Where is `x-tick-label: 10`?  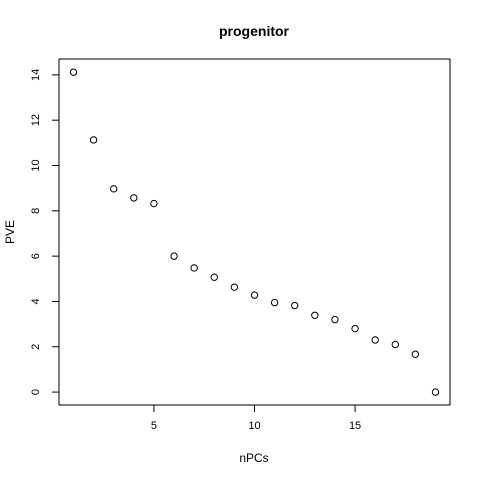
x-tick-label: 10 is located at coordinates (254, 426).